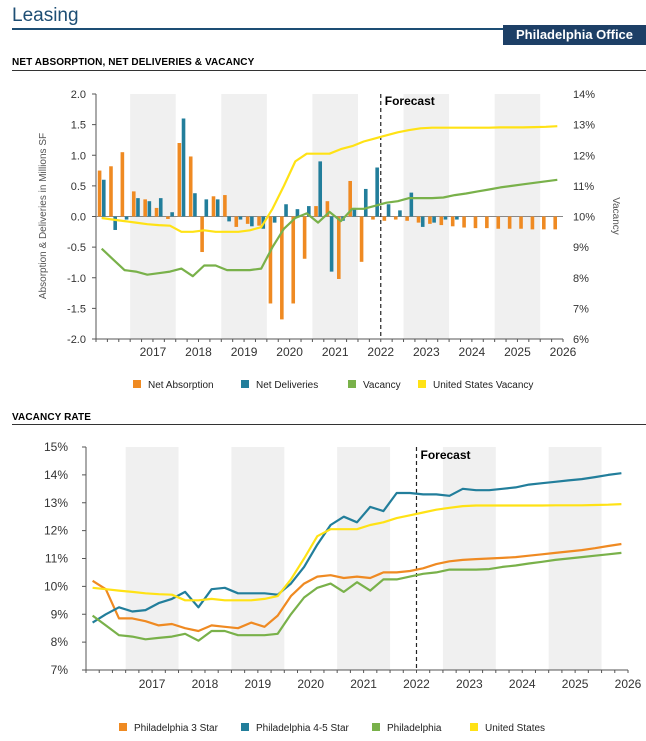 The image size is (646, 741). Describe the element at coordinates (515, 728) in the screenshot. I see `legend-label: United States` at that location.